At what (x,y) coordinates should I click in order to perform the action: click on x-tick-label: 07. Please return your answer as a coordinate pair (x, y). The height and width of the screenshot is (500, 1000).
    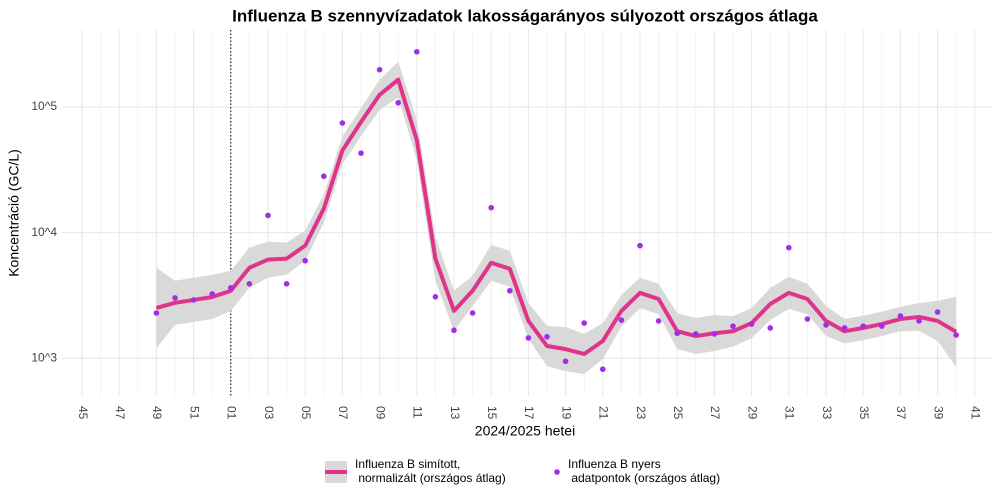
    Looking at the image, I should click on (343, 413).